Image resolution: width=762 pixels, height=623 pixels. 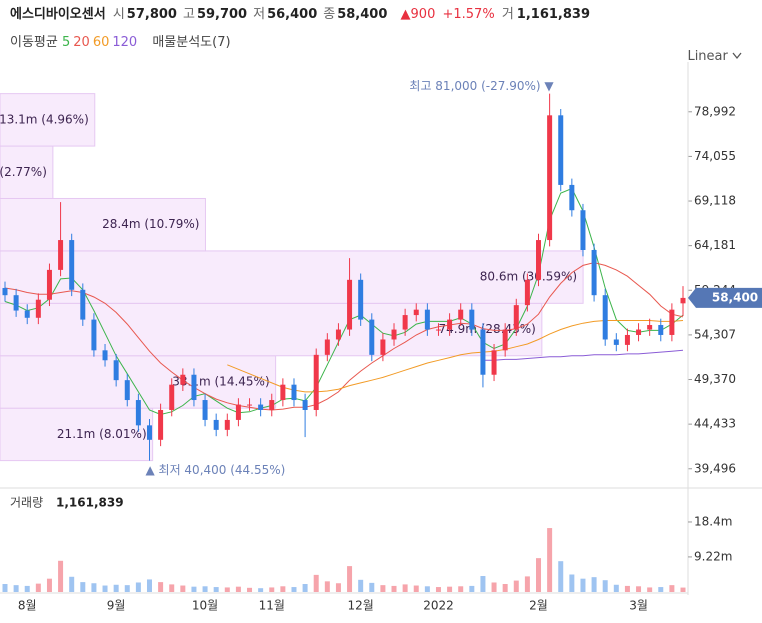 I want to click on item-label: 고, so click(x=188, y=14).